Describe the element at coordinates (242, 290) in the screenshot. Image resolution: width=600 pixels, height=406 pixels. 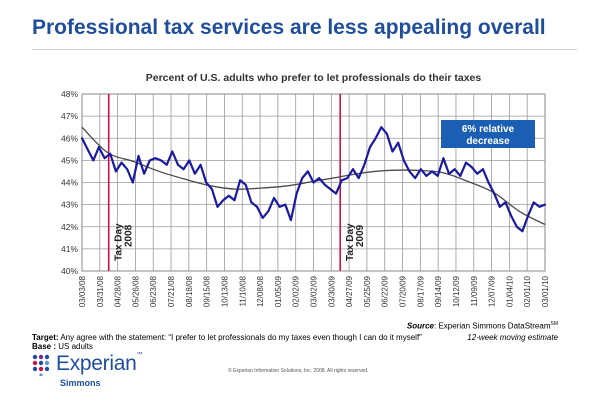
I see `x-tick-label: 11/10/08` at that location.